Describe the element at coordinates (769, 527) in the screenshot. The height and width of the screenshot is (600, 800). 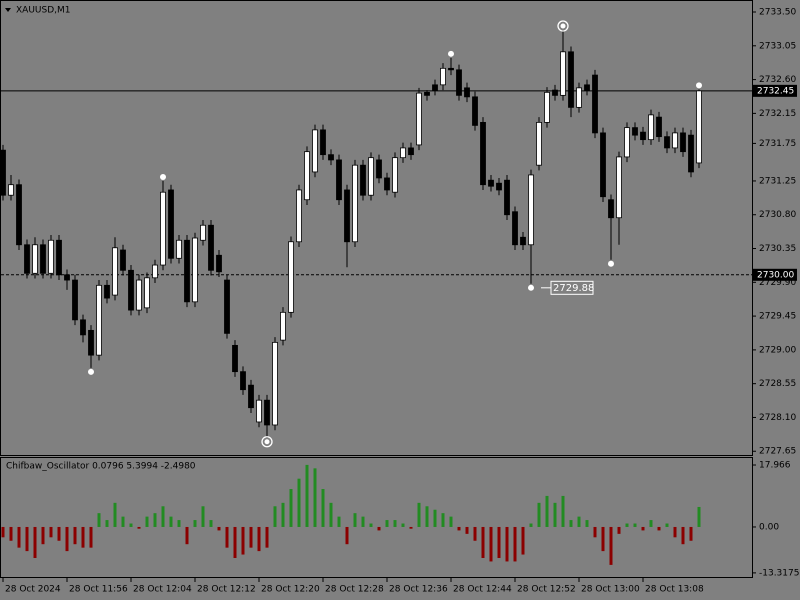
I see `y-tick-label: 0.00` at that location.